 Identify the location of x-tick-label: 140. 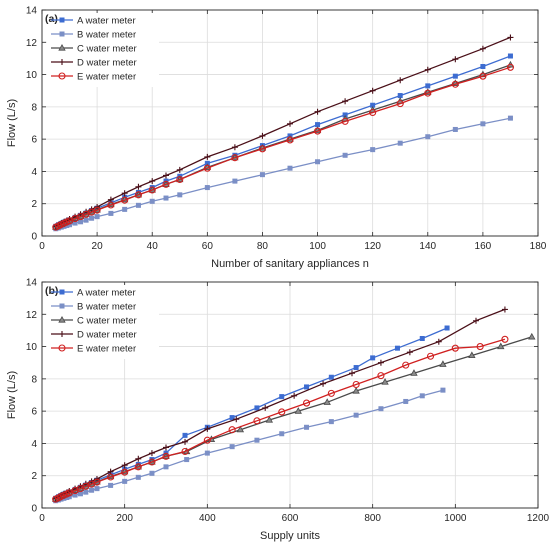
(427, 246).